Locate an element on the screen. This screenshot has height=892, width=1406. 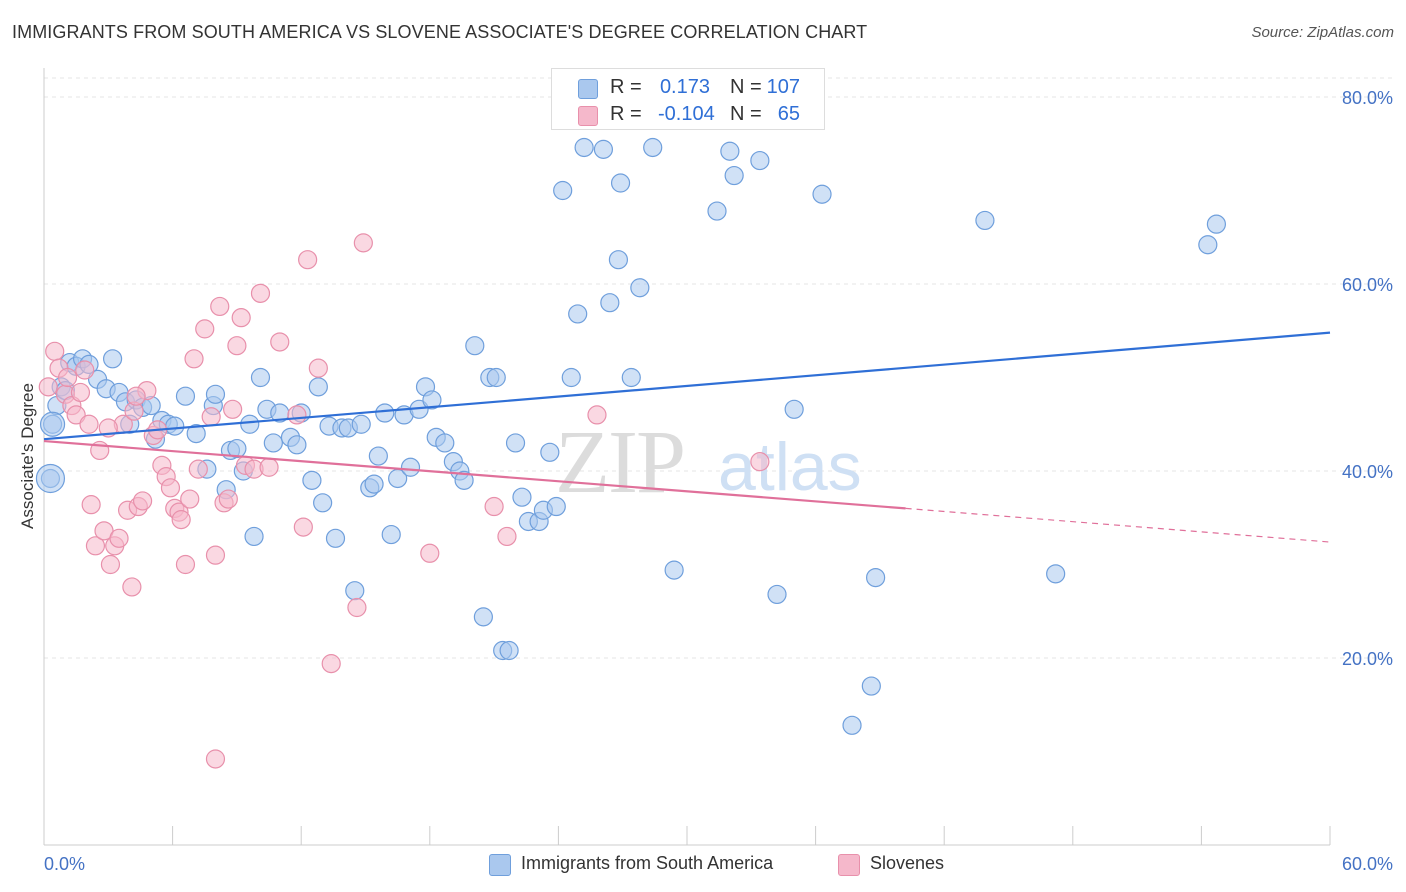
x-tick-label: 60.0% is located at coordinates (1367, 864).